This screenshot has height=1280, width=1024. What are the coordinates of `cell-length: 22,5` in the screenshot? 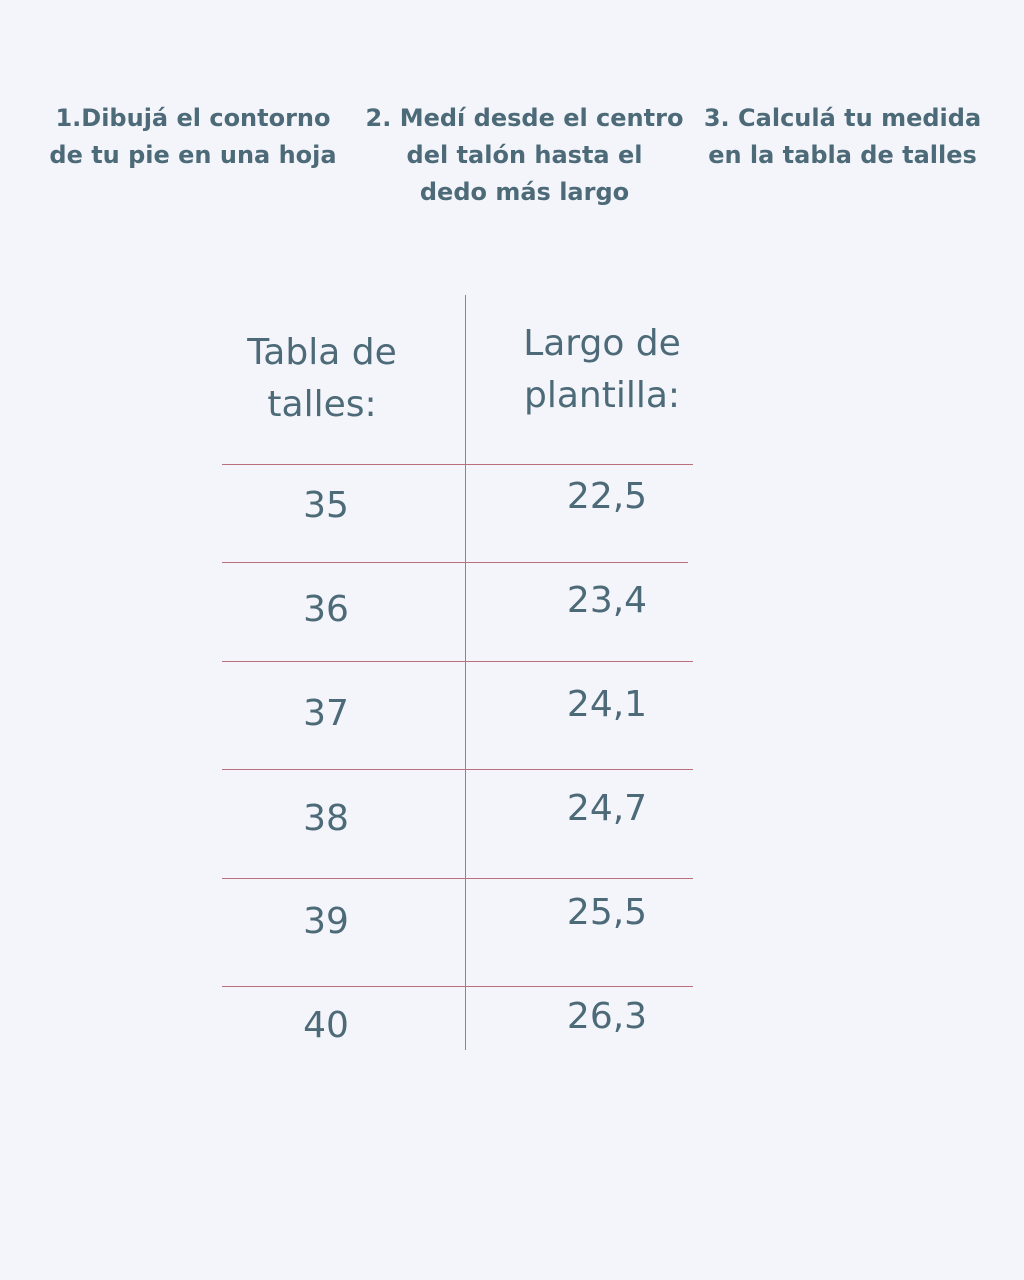 It's located at (607, 496).